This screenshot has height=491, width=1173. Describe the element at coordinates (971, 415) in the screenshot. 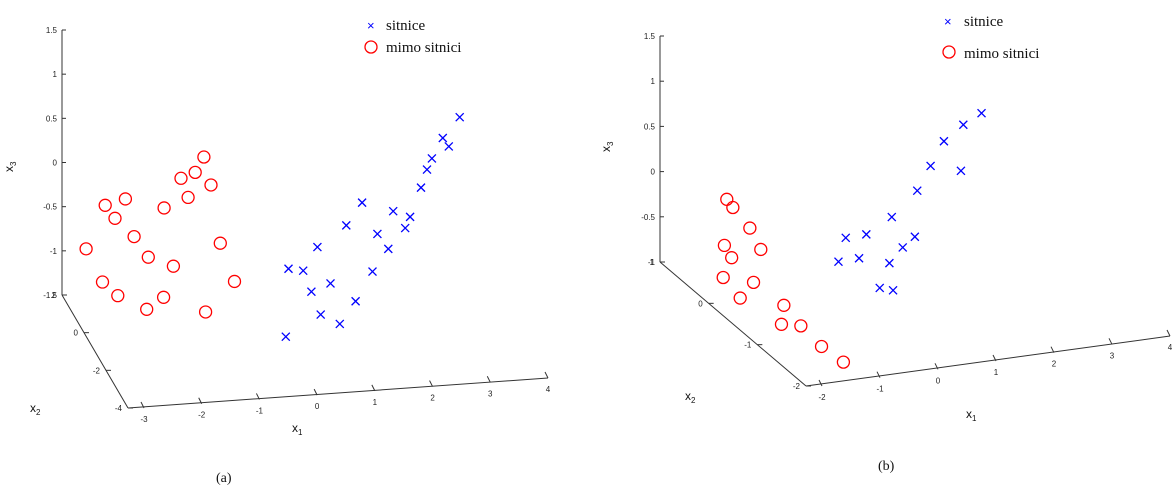

I see `axis-label-x-b: x1` at that location.